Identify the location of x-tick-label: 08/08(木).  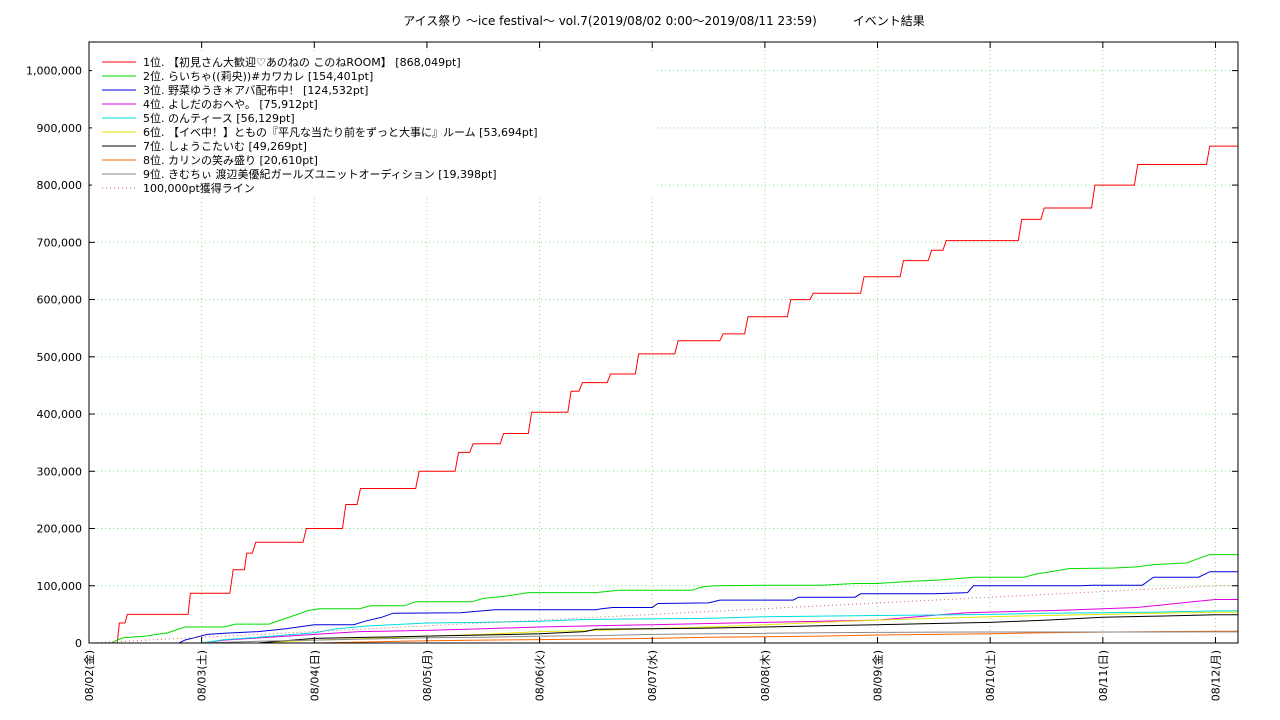
(765, 675).